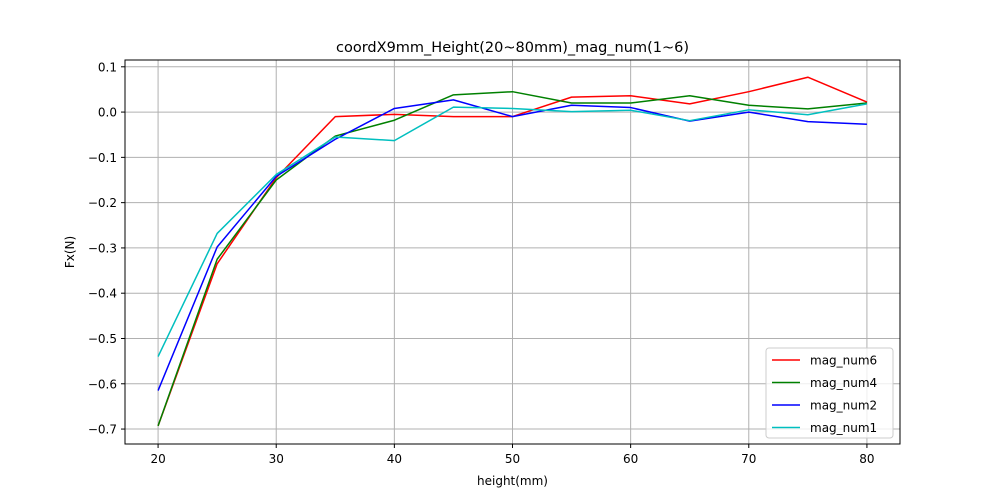 Image resolution: width=1000 pixels, height=500 pixels. Describe the element at coordinates (866, 459) in the screenshot. I see `x-tick-label: 80` at that location.